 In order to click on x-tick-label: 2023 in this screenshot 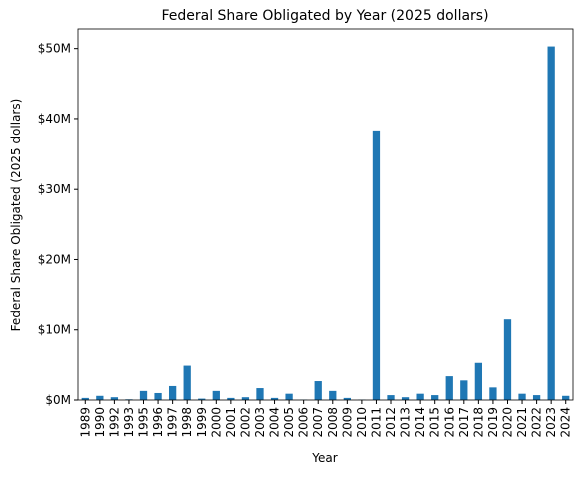, I will do `click(551, 422)`.